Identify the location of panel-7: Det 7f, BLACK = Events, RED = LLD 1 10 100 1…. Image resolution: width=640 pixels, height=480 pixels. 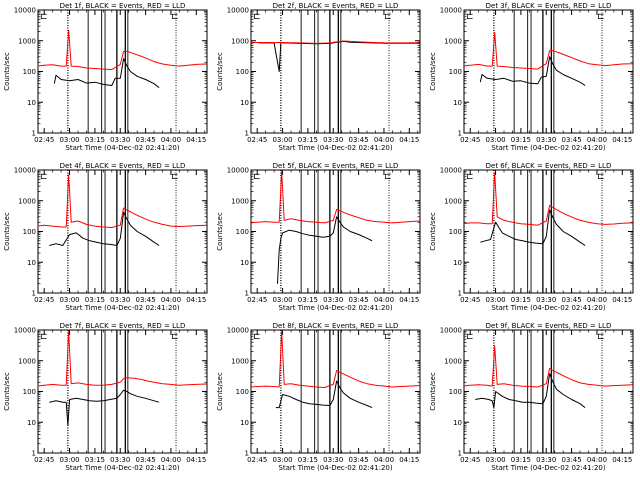
(105, 397).